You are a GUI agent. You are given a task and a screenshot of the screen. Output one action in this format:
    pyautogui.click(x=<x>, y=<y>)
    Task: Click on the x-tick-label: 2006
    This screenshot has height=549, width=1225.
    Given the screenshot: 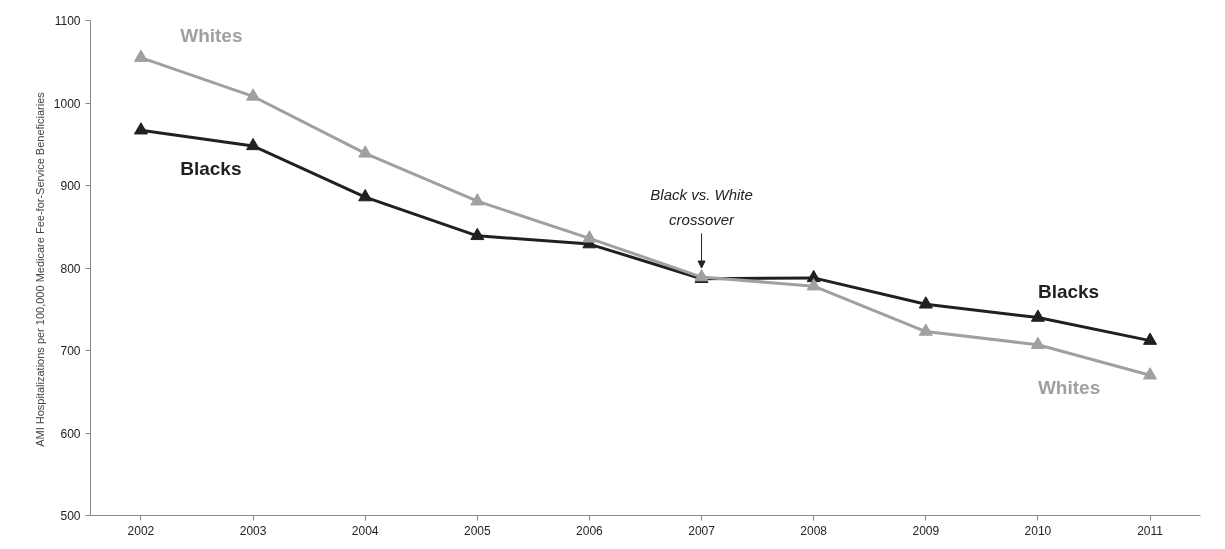 What is the action you would take?
    pyautogui.click(x=590, y=530)
    